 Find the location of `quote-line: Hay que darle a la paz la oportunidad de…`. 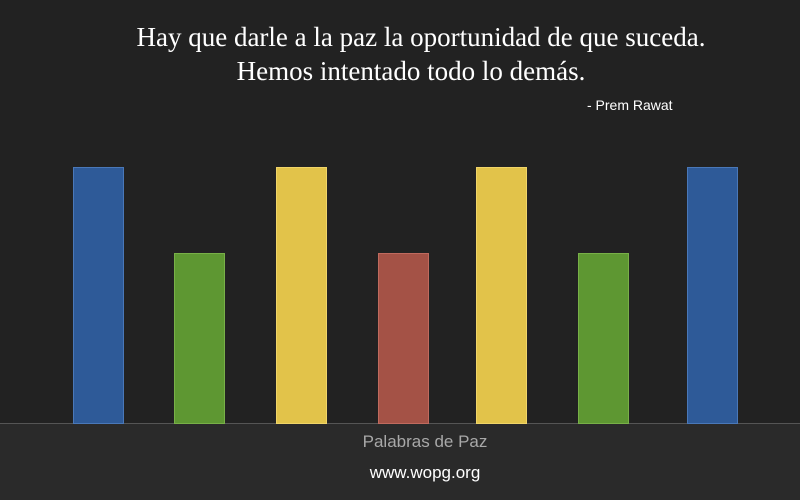

quote-line: Hay que darle a la paz la oportunidad de… is located at coordinates (420, 37).